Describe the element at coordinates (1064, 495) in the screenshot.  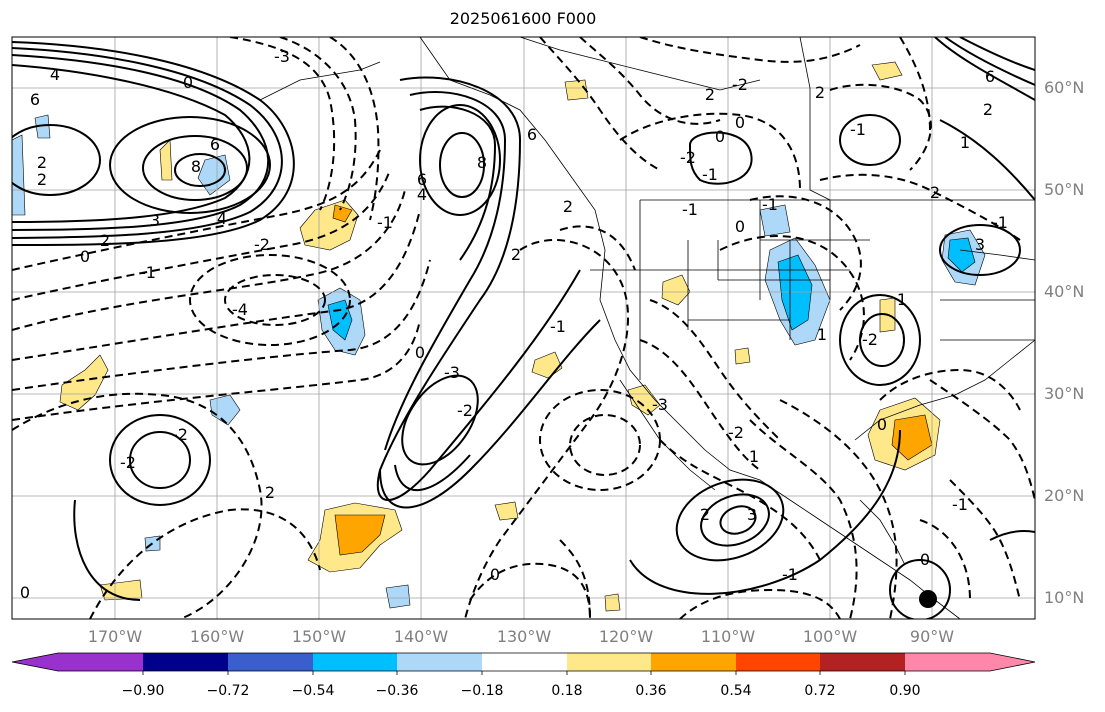
I see `lat-label: 20°N` at that location.